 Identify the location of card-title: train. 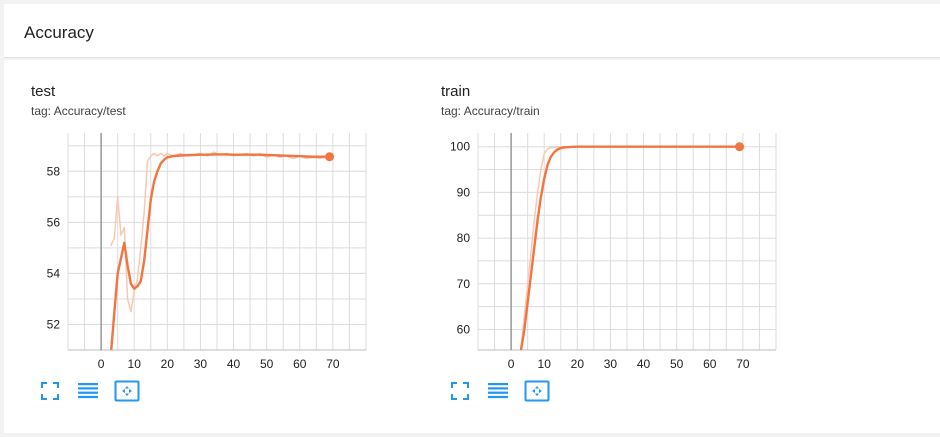
(456, 91).